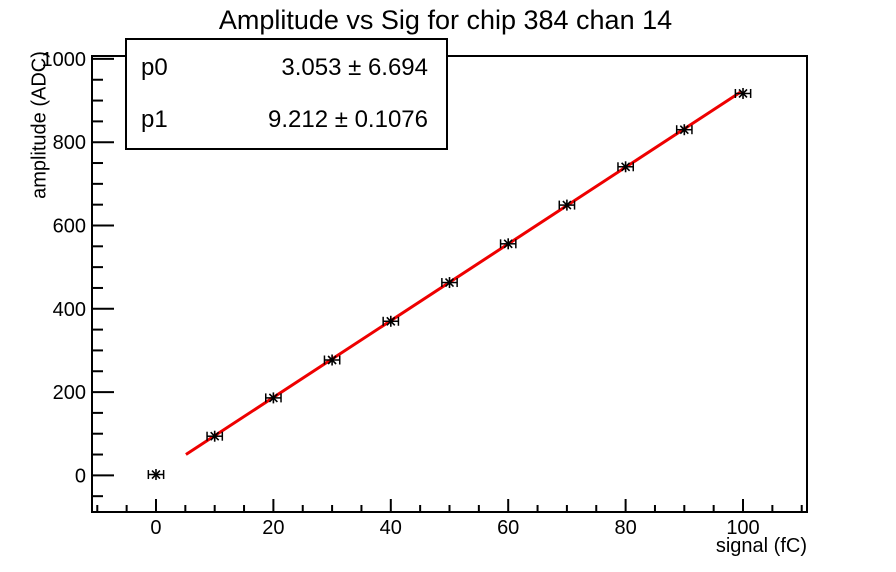 The height and width of the screenshot is (572, 896). Describe the element at coordinates (391, 528) in the screenshot. I see `x-tick-label: 40` at that location.